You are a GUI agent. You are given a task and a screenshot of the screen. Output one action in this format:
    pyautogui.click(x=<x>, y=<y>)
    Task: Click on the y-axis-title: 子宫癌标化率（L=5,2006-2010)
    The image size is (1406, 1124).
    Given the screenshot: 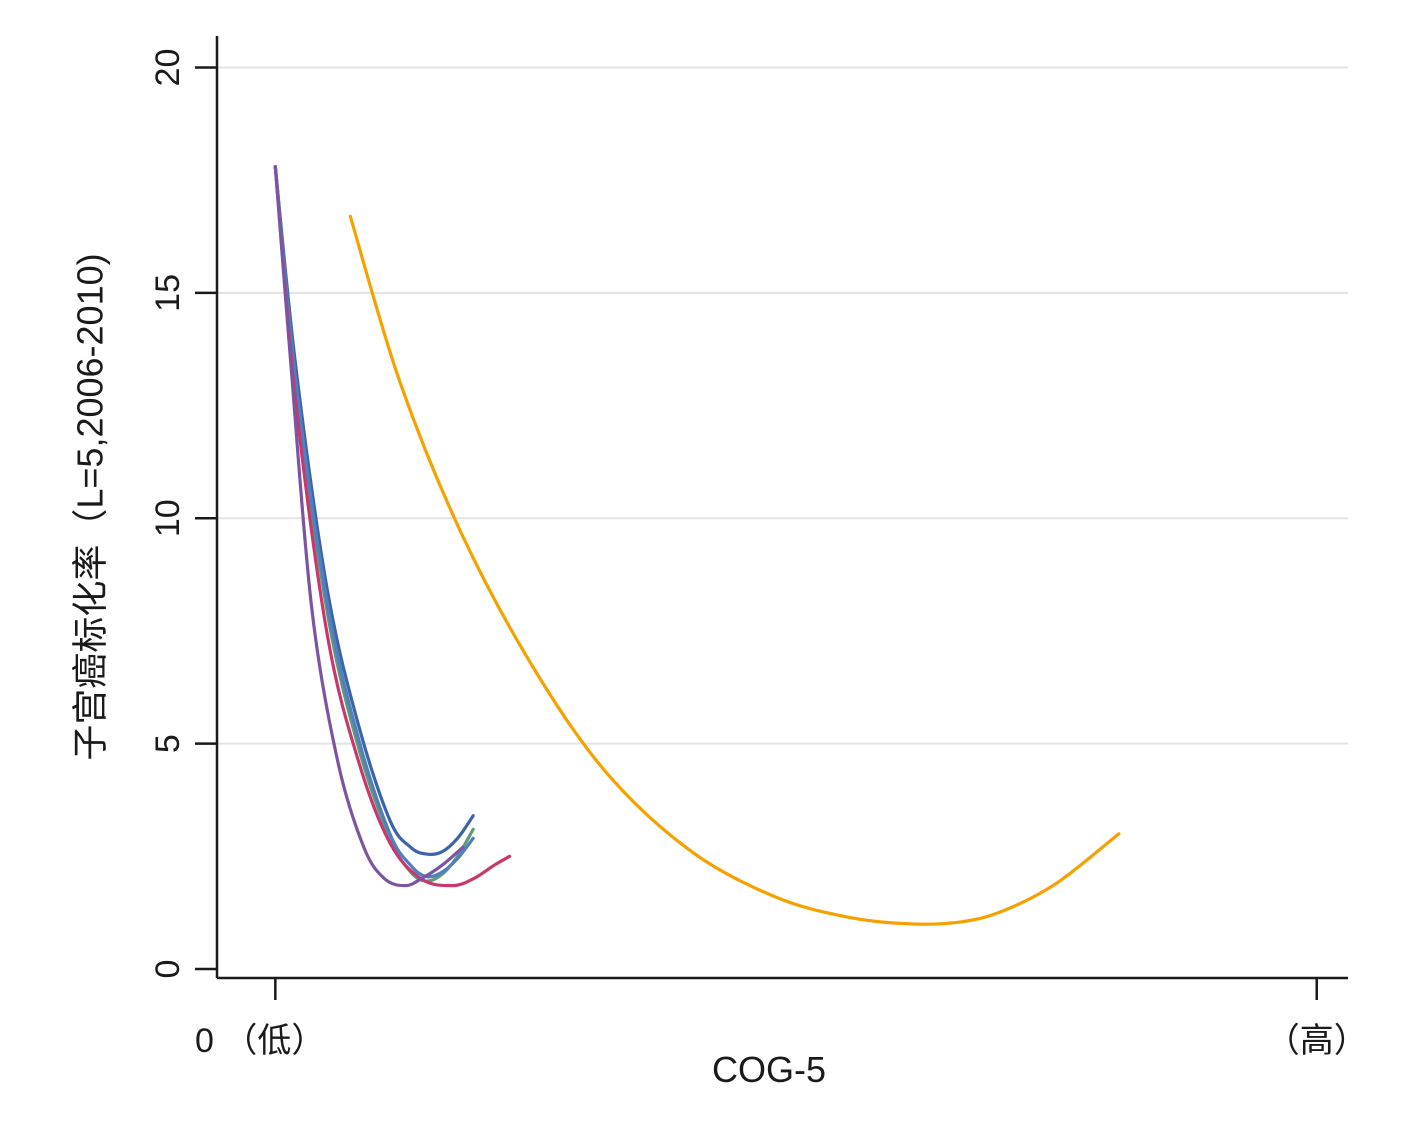 What is the action you would take?
    pyautogui.click(x=90, y=506)
    